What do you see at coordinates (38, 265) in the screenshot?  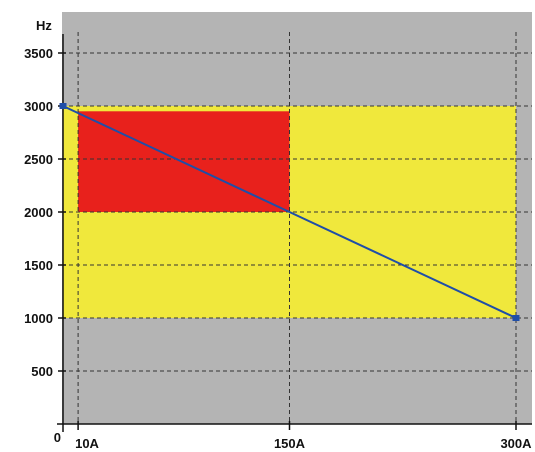 I see `y-tick-label-1500: 1500` at bounding box center [38, 265].